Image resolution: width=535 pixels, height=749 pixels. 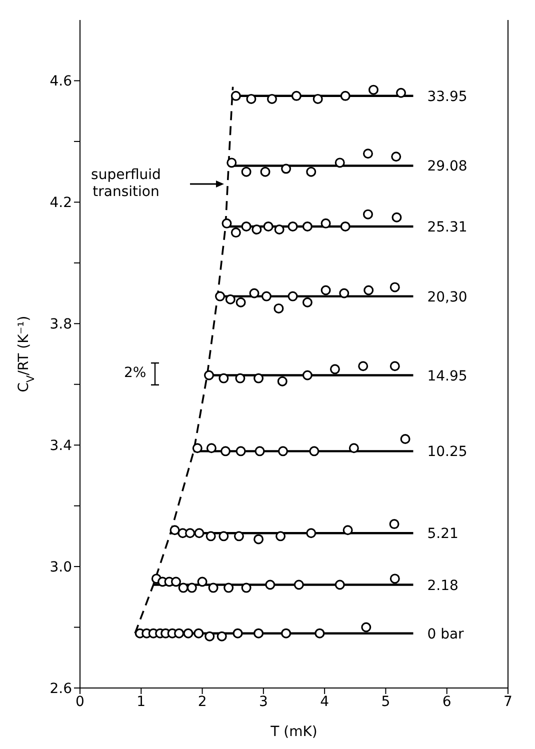 What do you see at coordinates (442, 534) in the screenshot?
I see `series-label: 5.21` at bounding box center [442, 534].